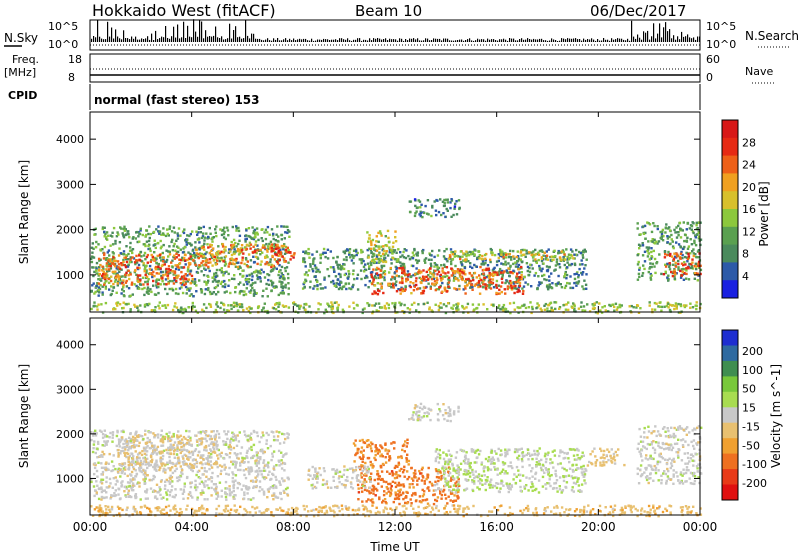  I want to click on power-colorbar-label: Power [dB], so click(764, 213).